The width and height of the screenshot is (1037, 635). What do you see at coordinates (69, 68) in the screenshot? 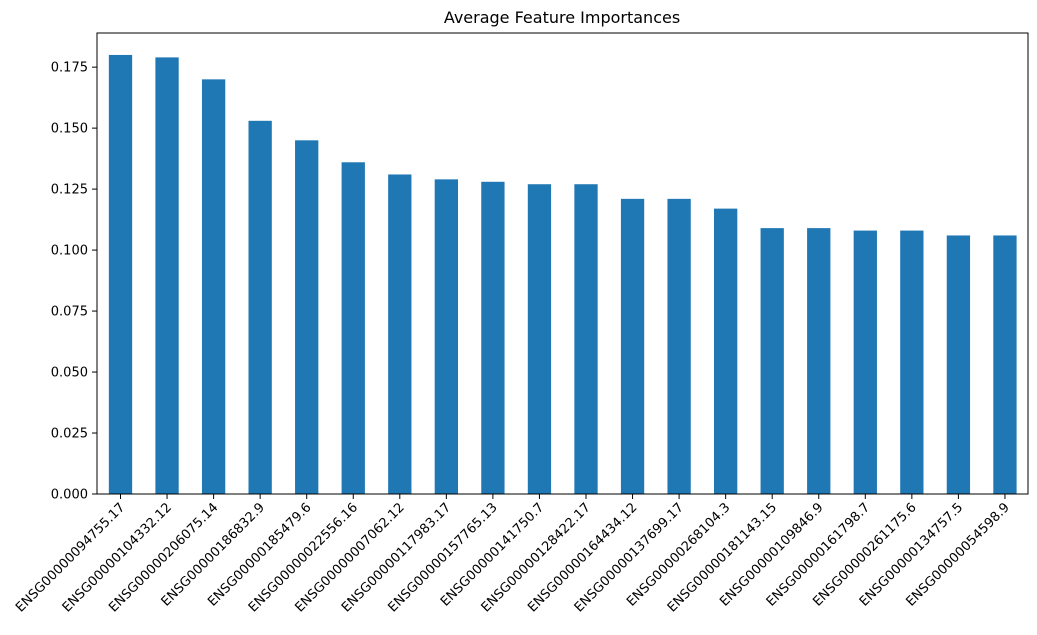
I see `y-tick-label: 0.175` at bounding box center [69, 68].